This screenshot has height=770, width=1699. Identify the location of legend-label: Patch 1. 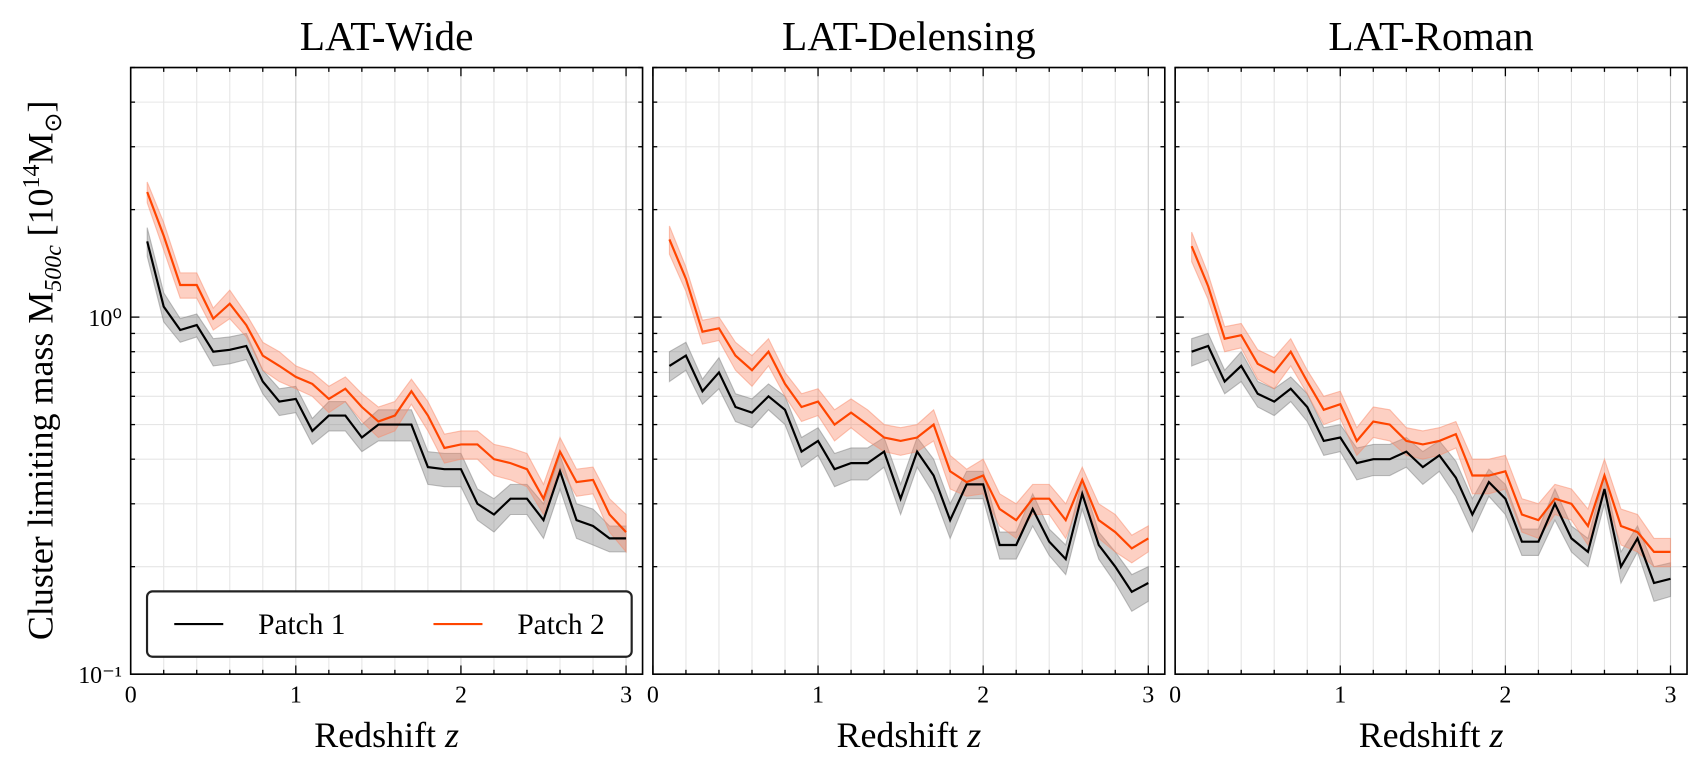
(301, 625).